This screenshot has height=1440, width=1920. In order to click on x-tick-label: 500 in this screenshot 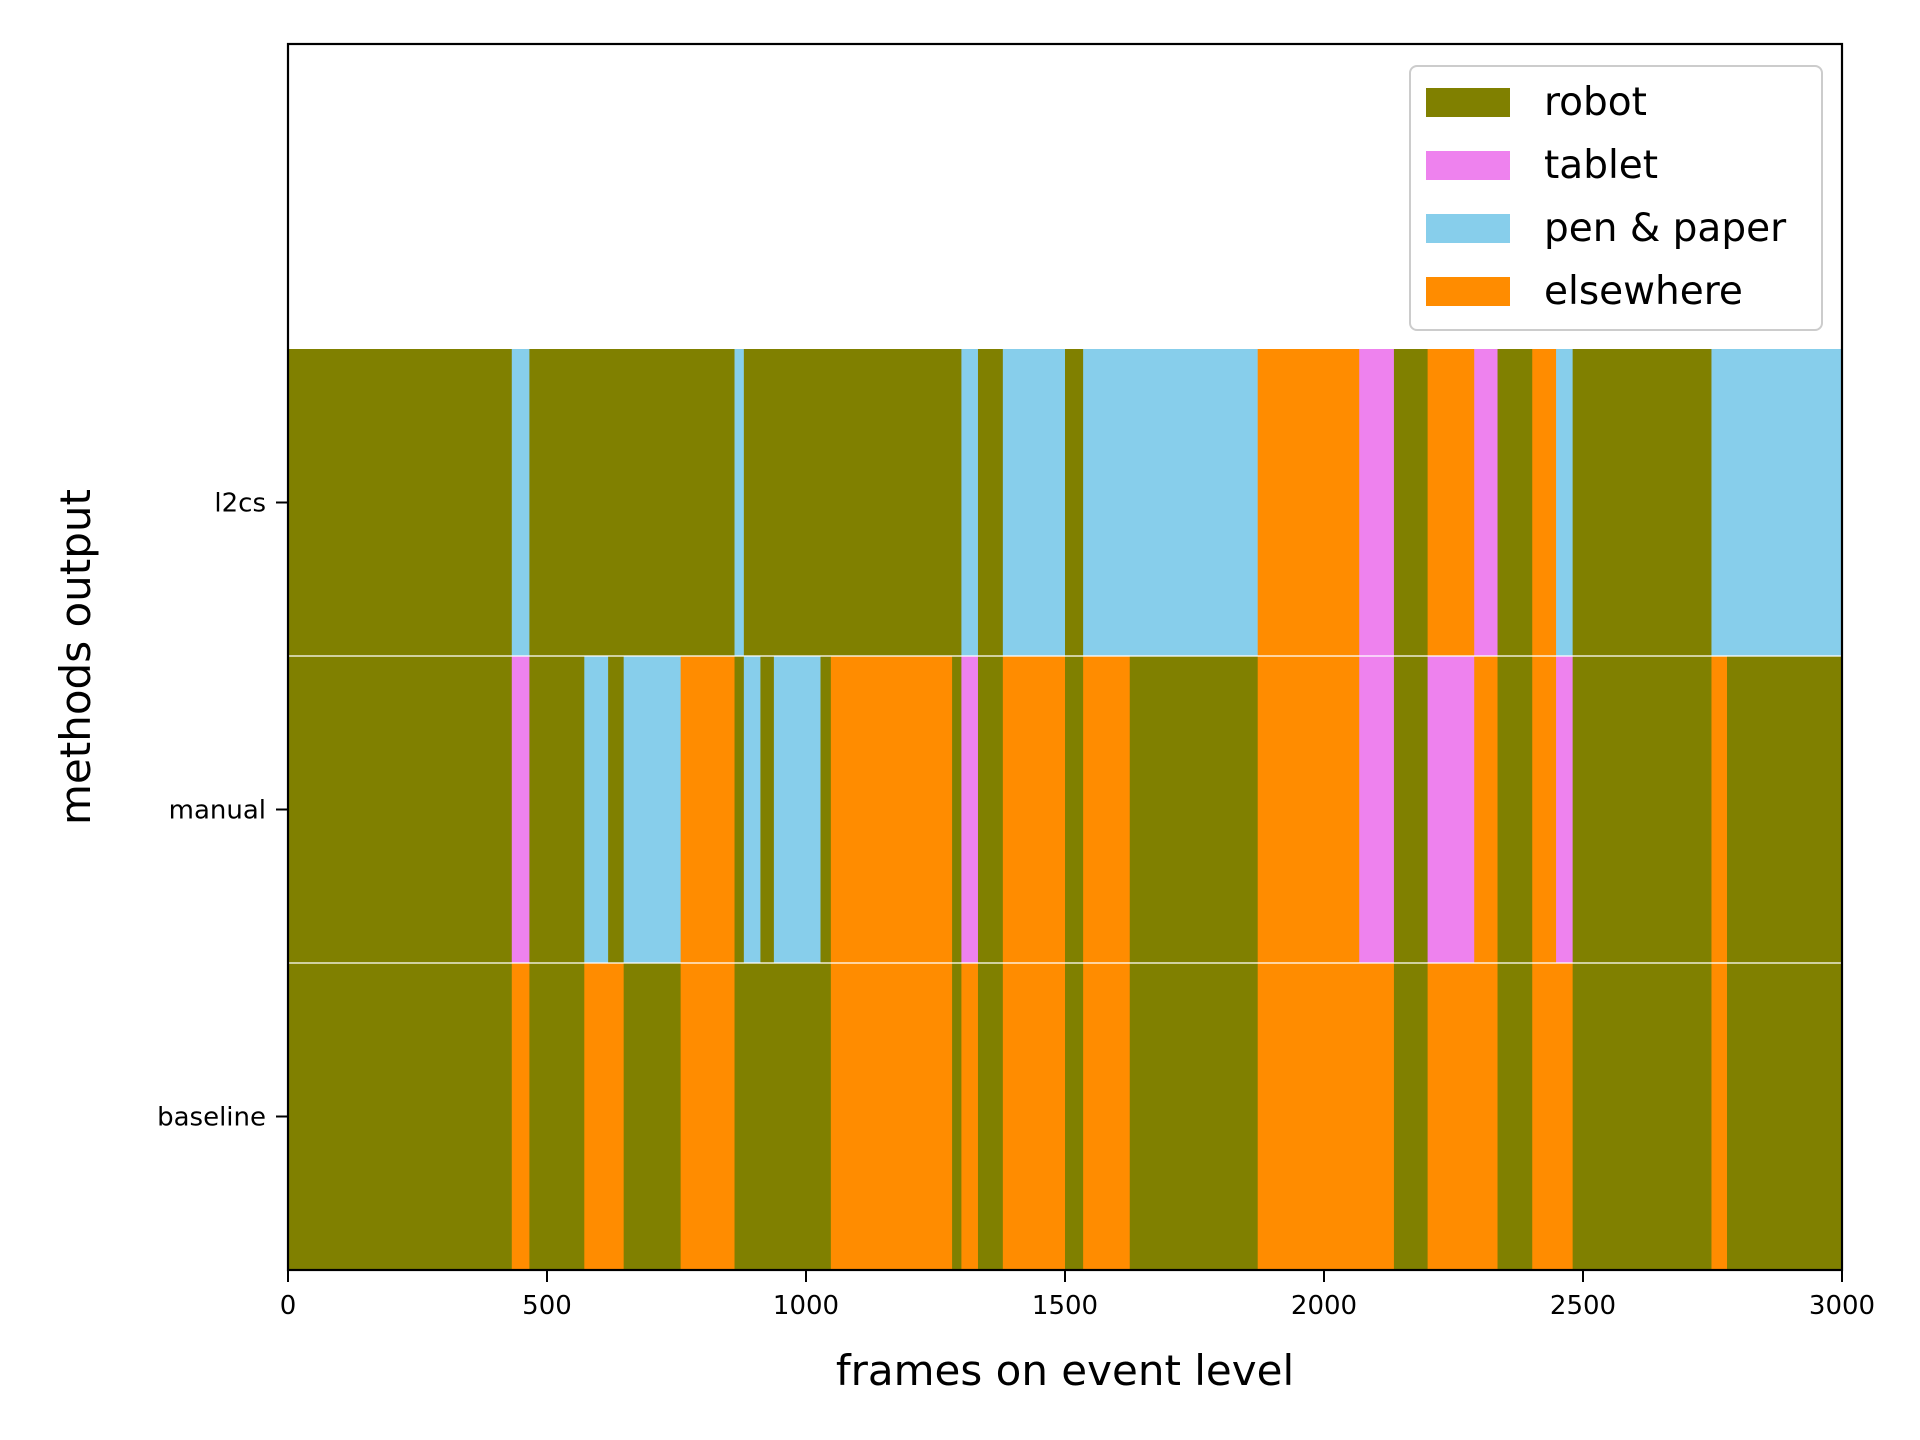, I will do `click(547, 1306)`.